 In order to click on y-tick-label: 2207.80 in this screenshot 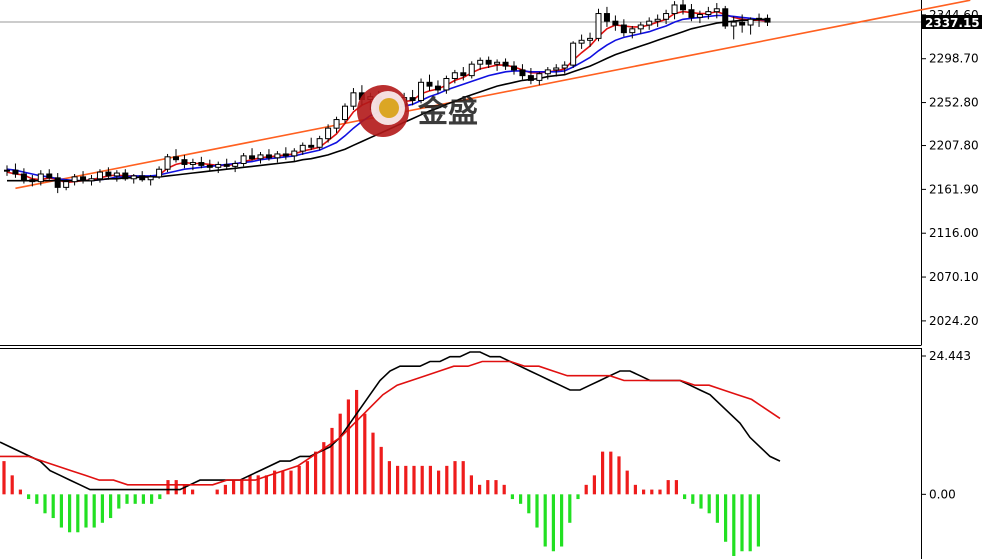, I will do `click(954, 146)`.